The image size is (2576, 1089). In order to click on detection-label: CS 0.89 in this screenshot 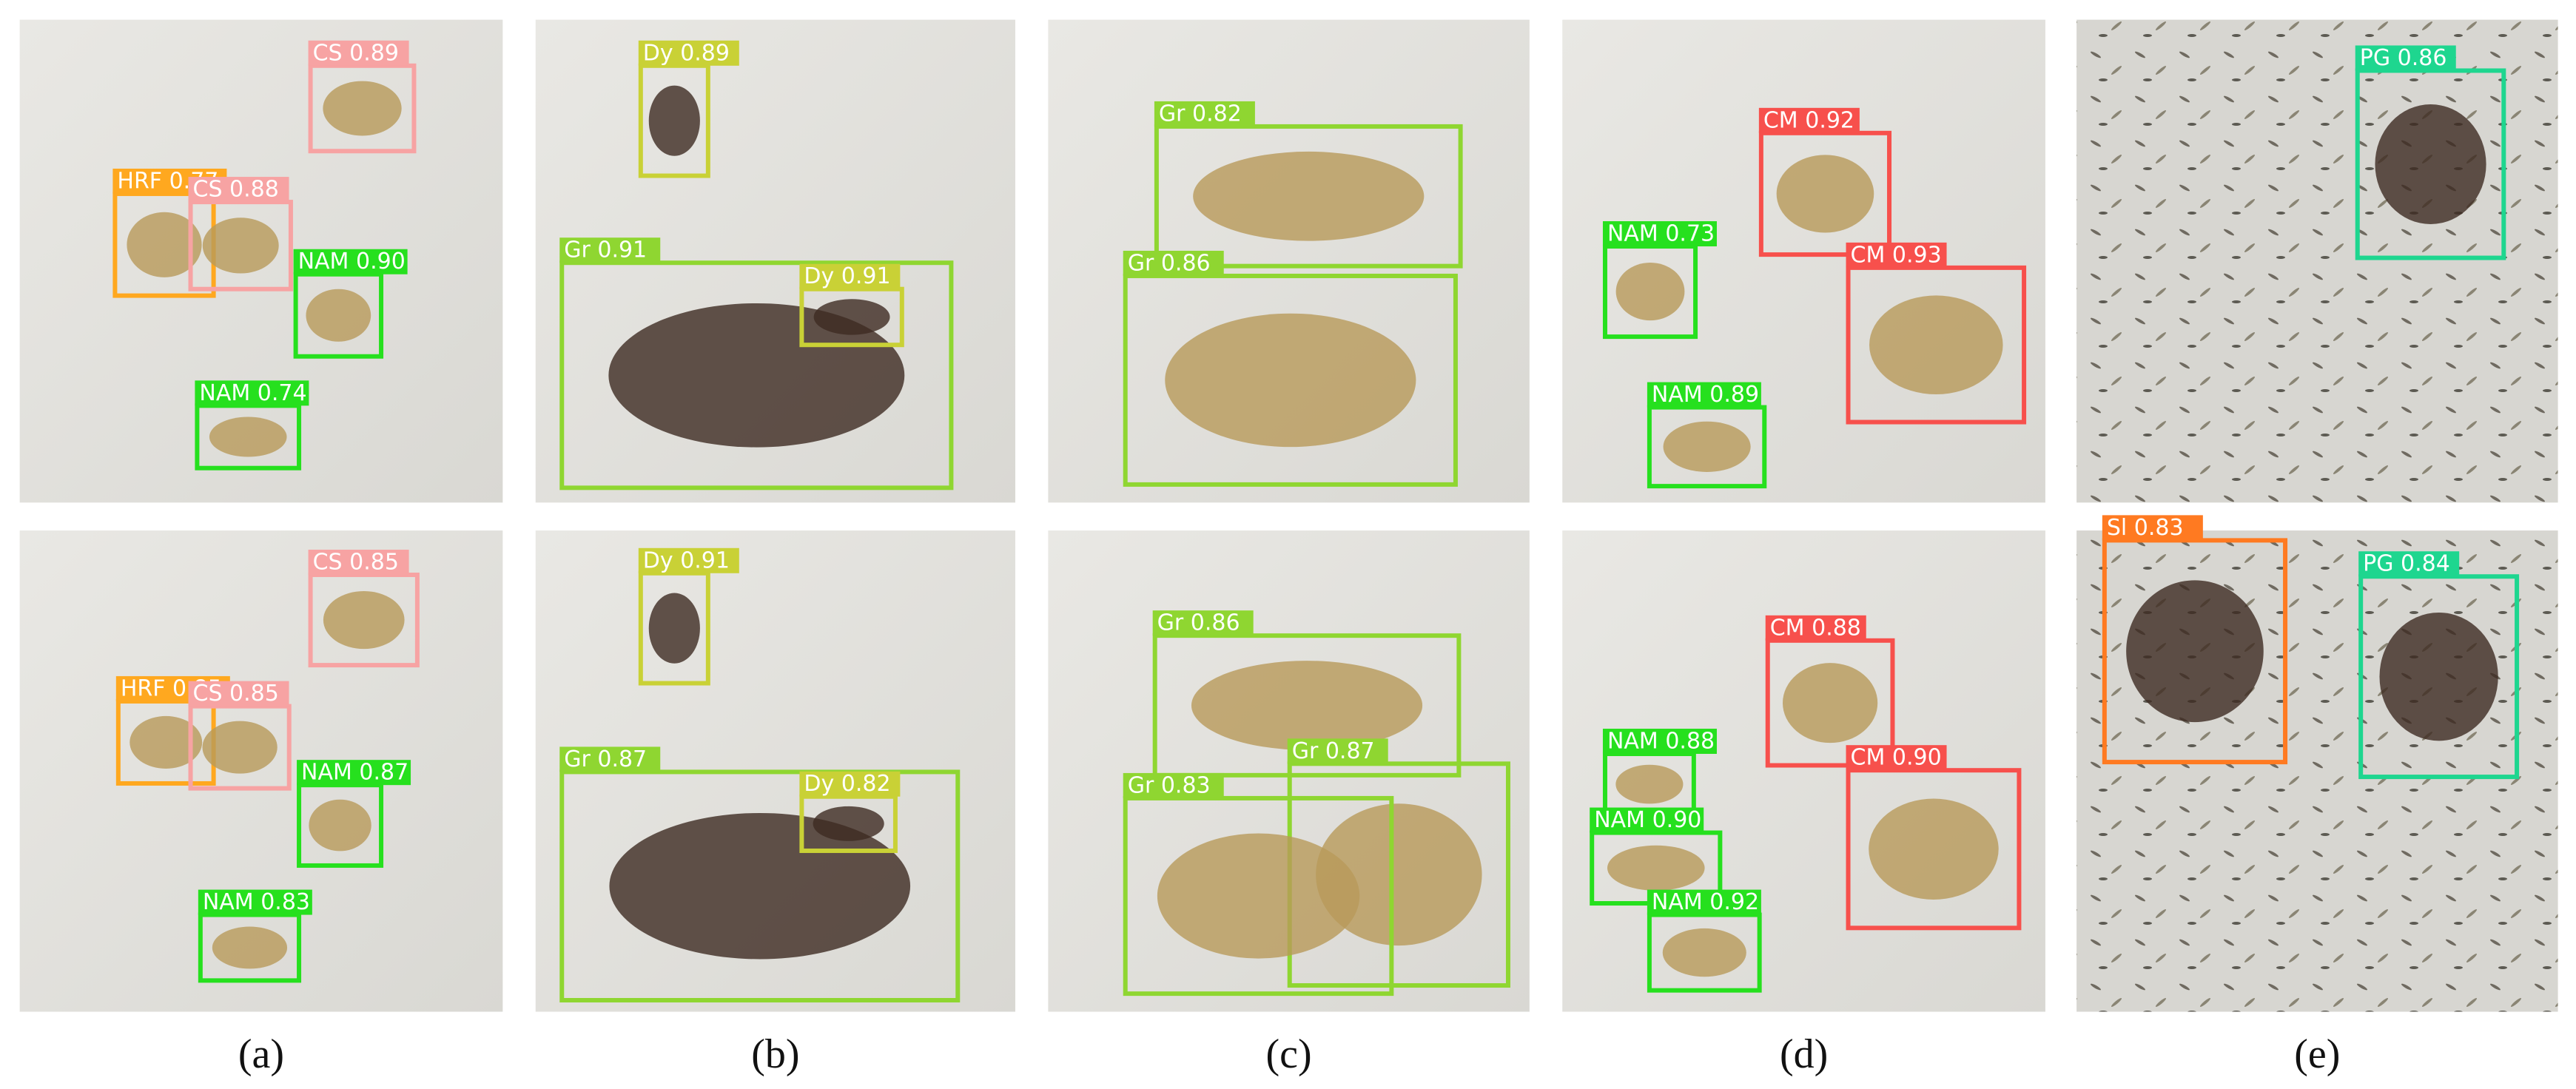, I will do `click(356, 53)`.